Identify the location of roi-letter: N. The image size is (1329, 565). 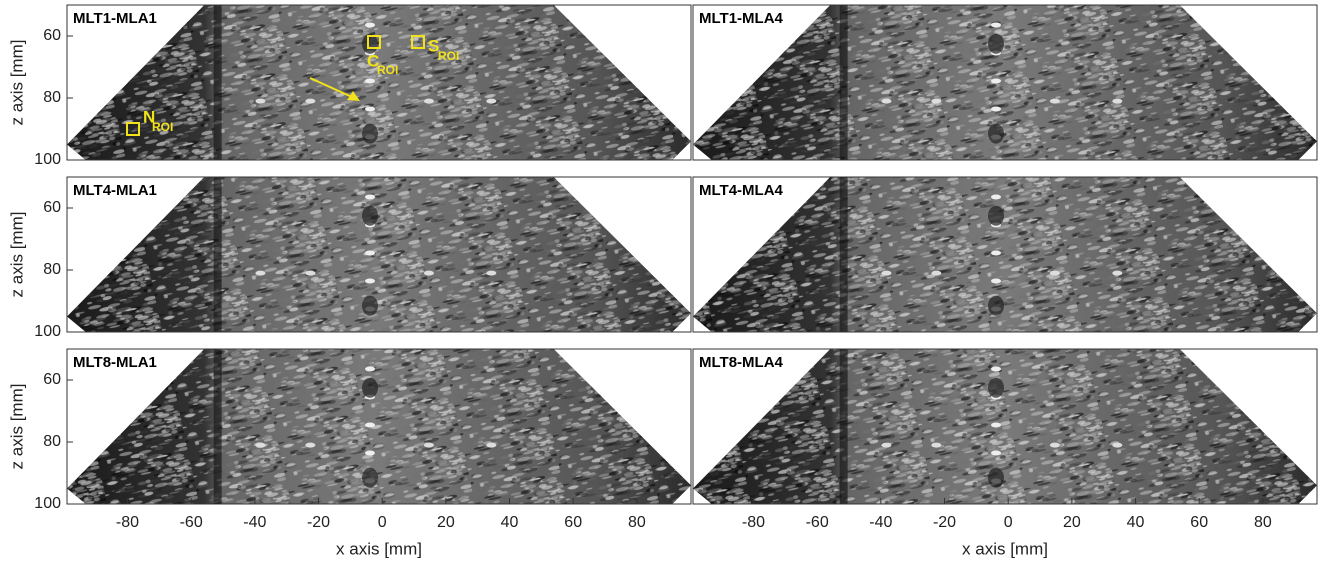
(149, 116).